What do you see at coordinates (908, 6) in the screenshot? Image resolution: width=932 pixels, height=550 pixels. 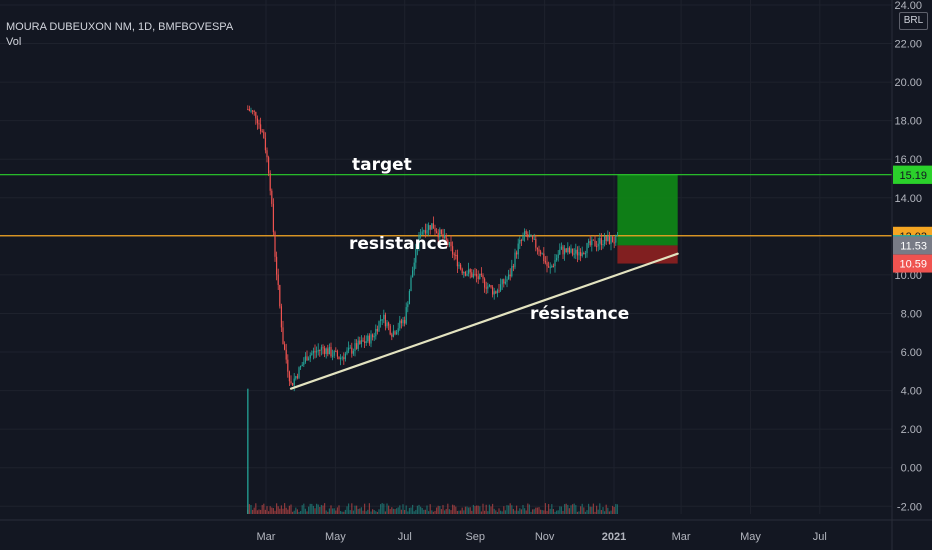 I see `y-tick-label: 24.00` at bounding box center [908, 6].